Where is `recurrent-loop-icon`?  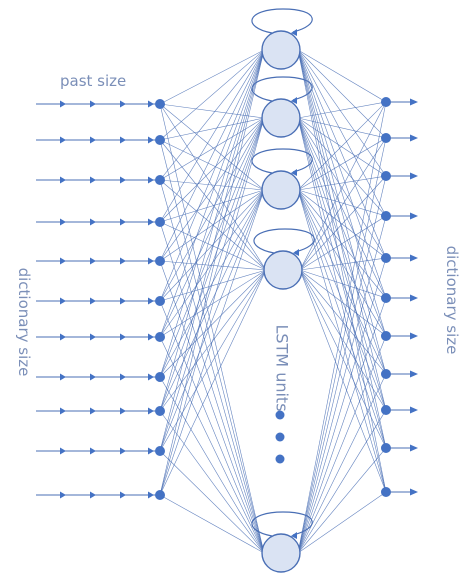 recurrent-loop-icon is located at coordinates (282, 21).